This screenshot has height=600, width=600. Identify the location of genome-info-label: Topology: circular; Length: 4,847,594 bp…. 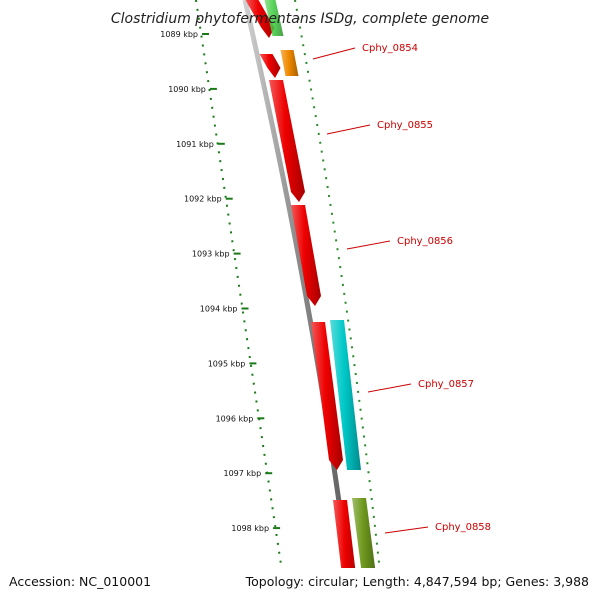
(417, 581).